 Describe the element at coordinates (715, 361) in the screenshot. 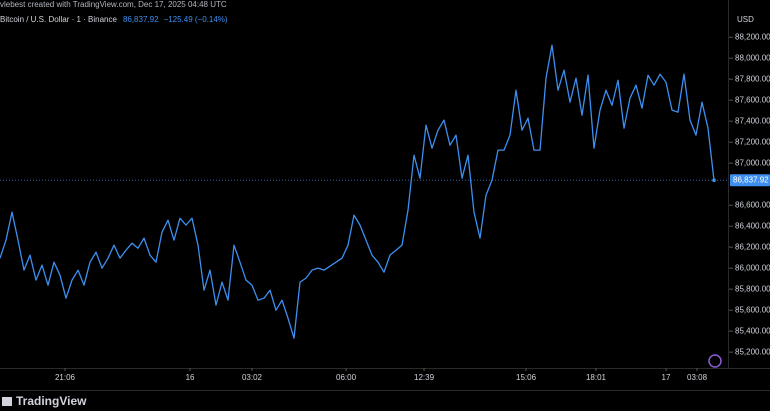

I see `replay-icon` at that location.